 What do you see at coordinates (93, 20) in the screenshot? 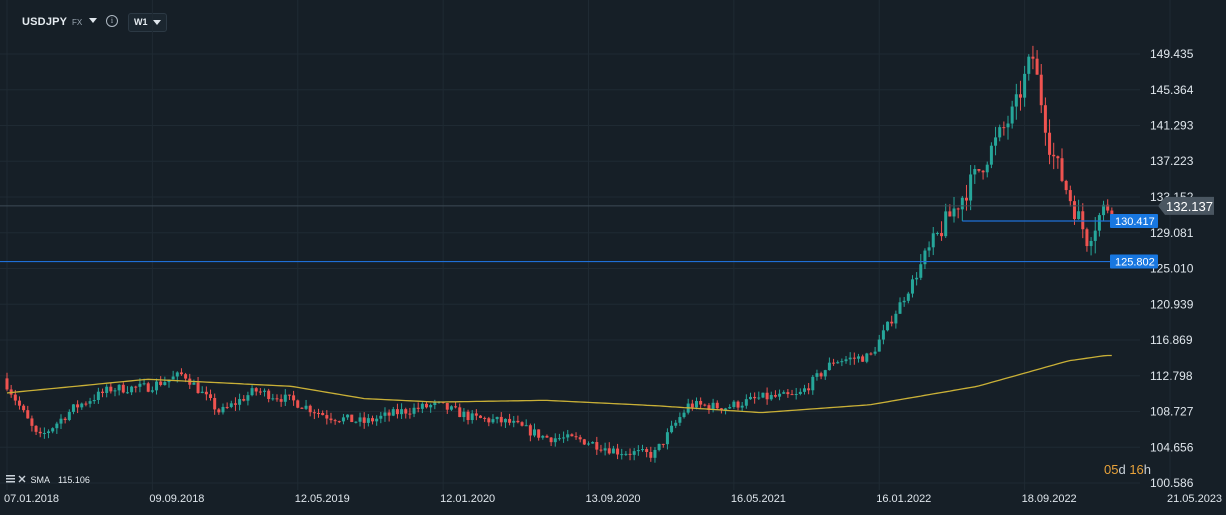
I see `symbol-dropdown-icon` at bounding box center [93, 20].